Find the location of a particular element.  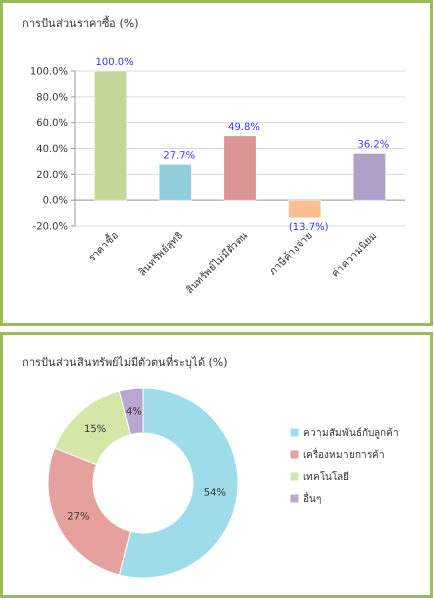

y-tick-label: -20.0% is located at coordinates (50, 227).